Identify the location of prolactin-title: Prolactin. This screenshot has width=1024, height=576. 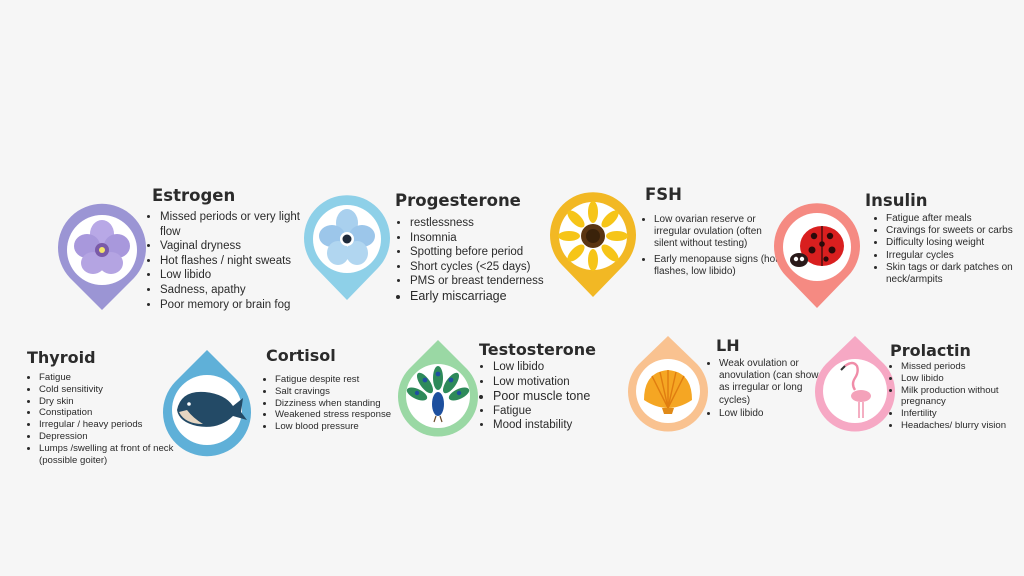
(930, 350).